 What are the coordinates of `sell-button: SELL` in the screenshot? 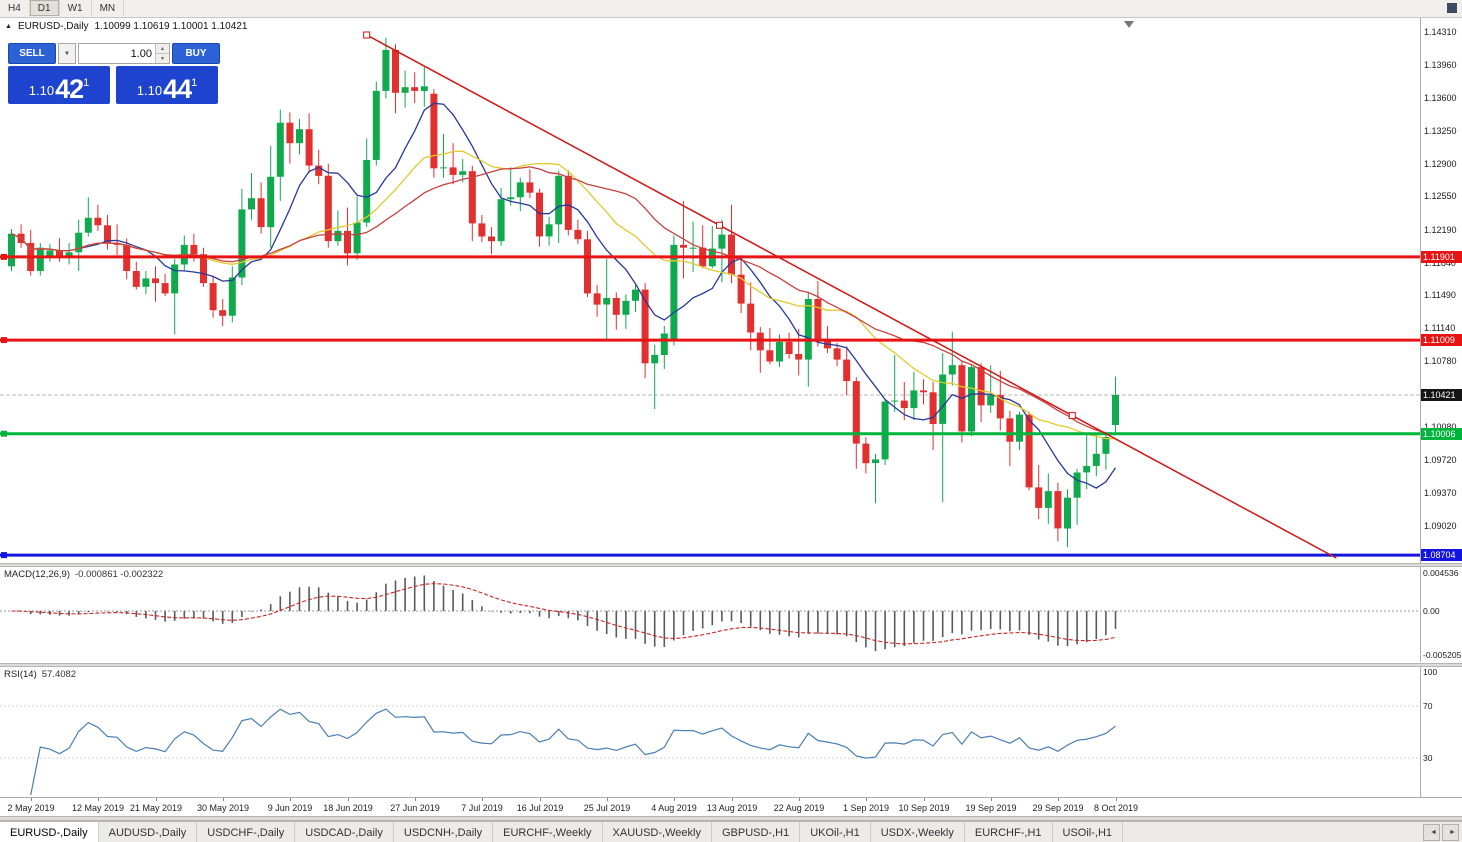 It's located at (32, 53).